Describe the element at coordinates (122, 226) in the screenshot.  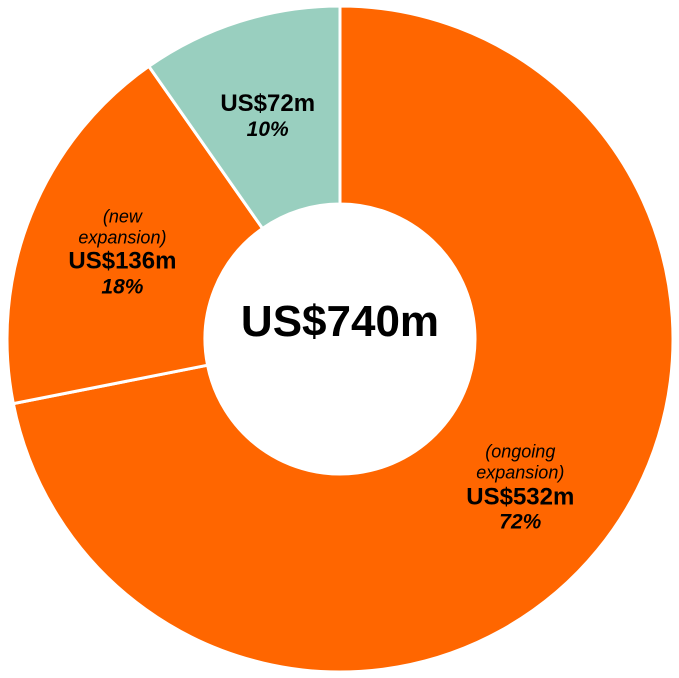
I see `category-label: (new expansion)` at that location.